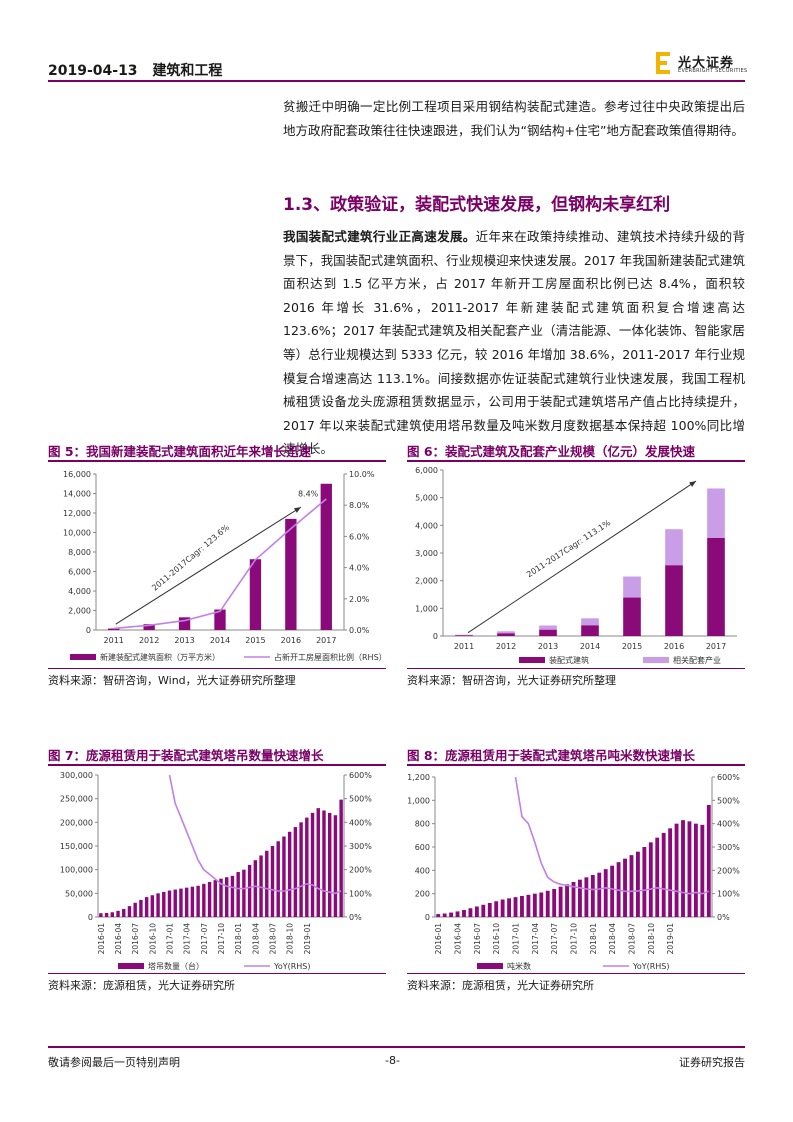 The height and width of the screenshot is (1122, 793). Describe the element at coordinates (359, 505) in the screenshot. I see `y-tick-label-right: 8.0%` at that location.